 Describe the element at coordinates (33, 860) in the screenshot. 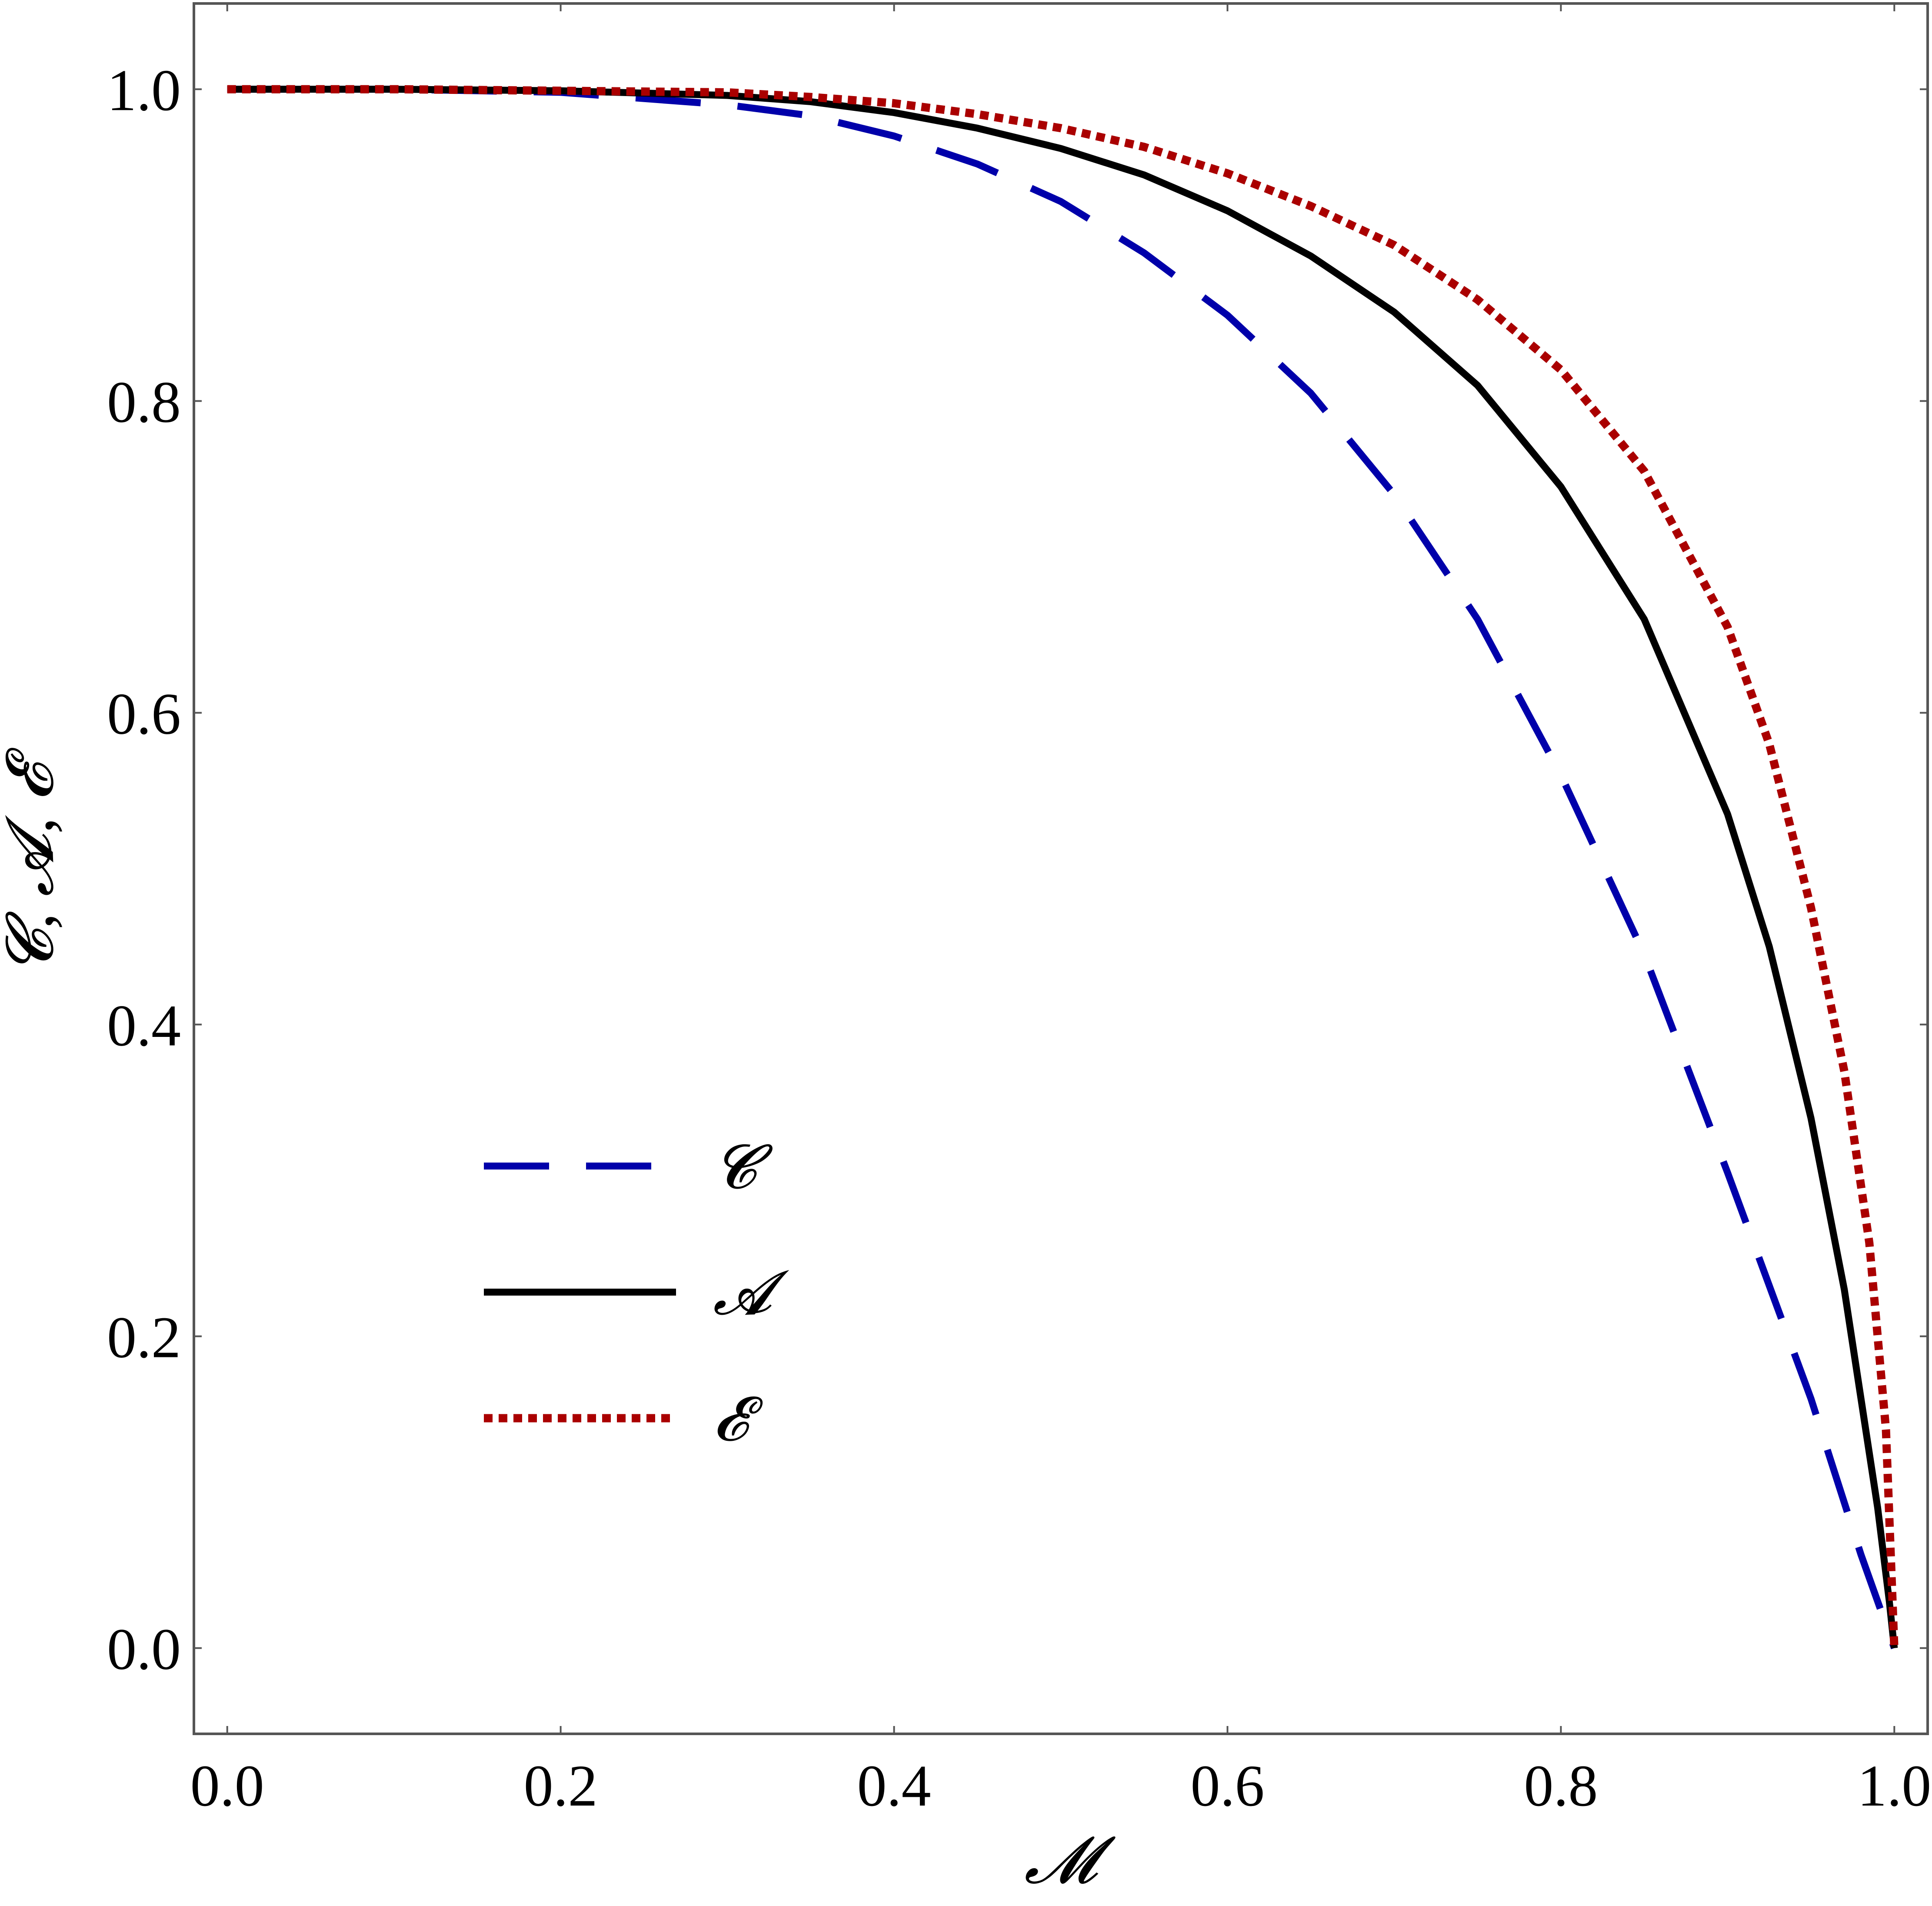

I see `y-axis-title: 𝓒, 𝓐, 𝓔` at that location.